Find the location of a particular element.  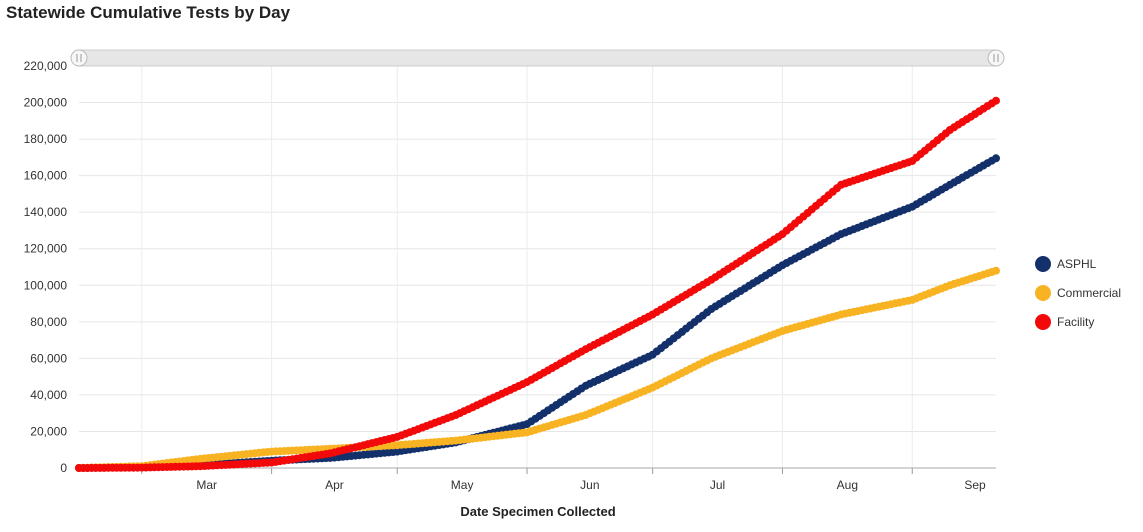

range-navigator is located at coordinates (537, 58).